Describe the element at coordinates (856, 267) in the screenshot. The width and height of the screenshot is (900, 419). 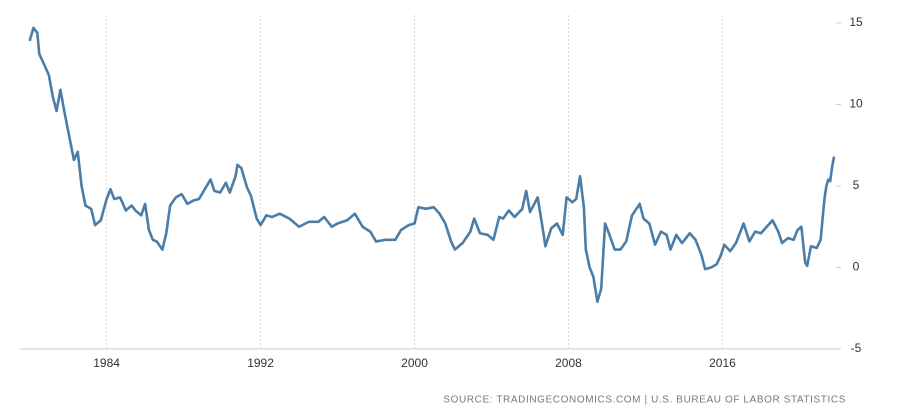
I see `y-tick-label: 0` at that location.